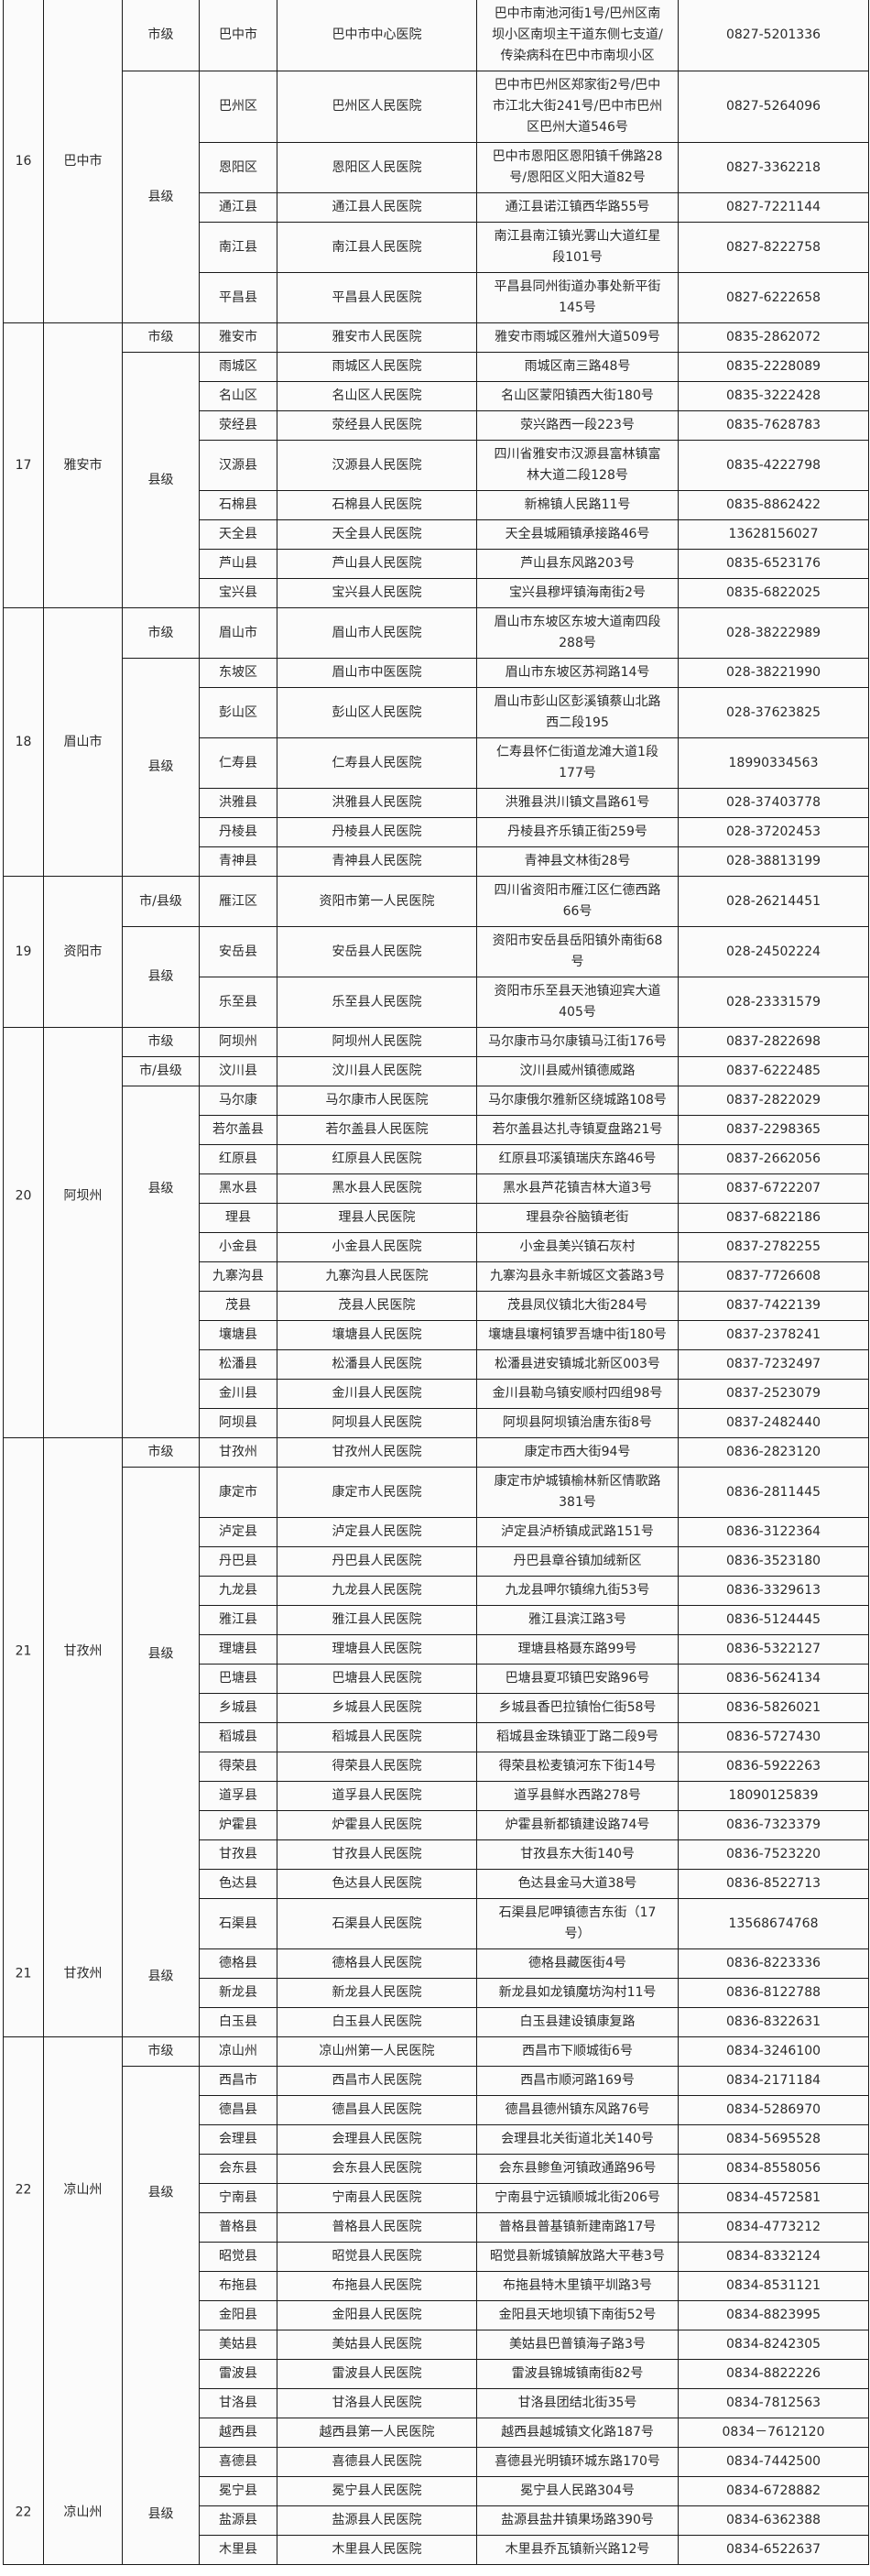 This screenshot has height=2576, width=870. Describe the element at coordinates (238, 1159) in the screenshot. I see `county-cell: 红原县` at that location.